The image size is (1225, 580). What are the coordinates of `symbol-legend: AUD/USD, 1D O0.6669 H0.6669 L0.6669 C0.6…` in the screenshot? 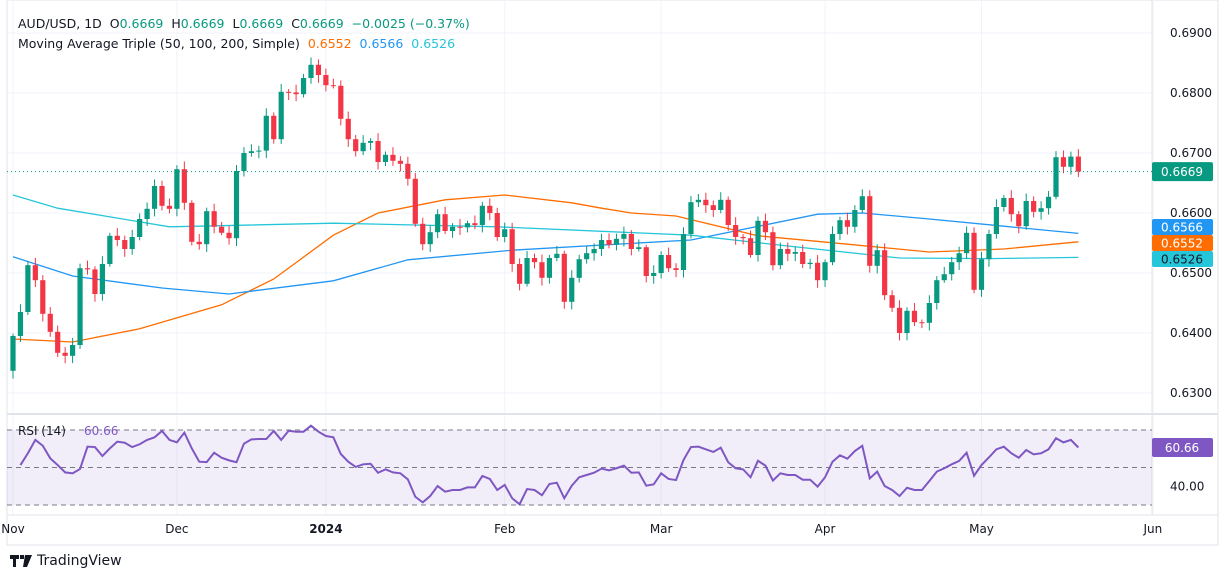 It's located at (246, 23).